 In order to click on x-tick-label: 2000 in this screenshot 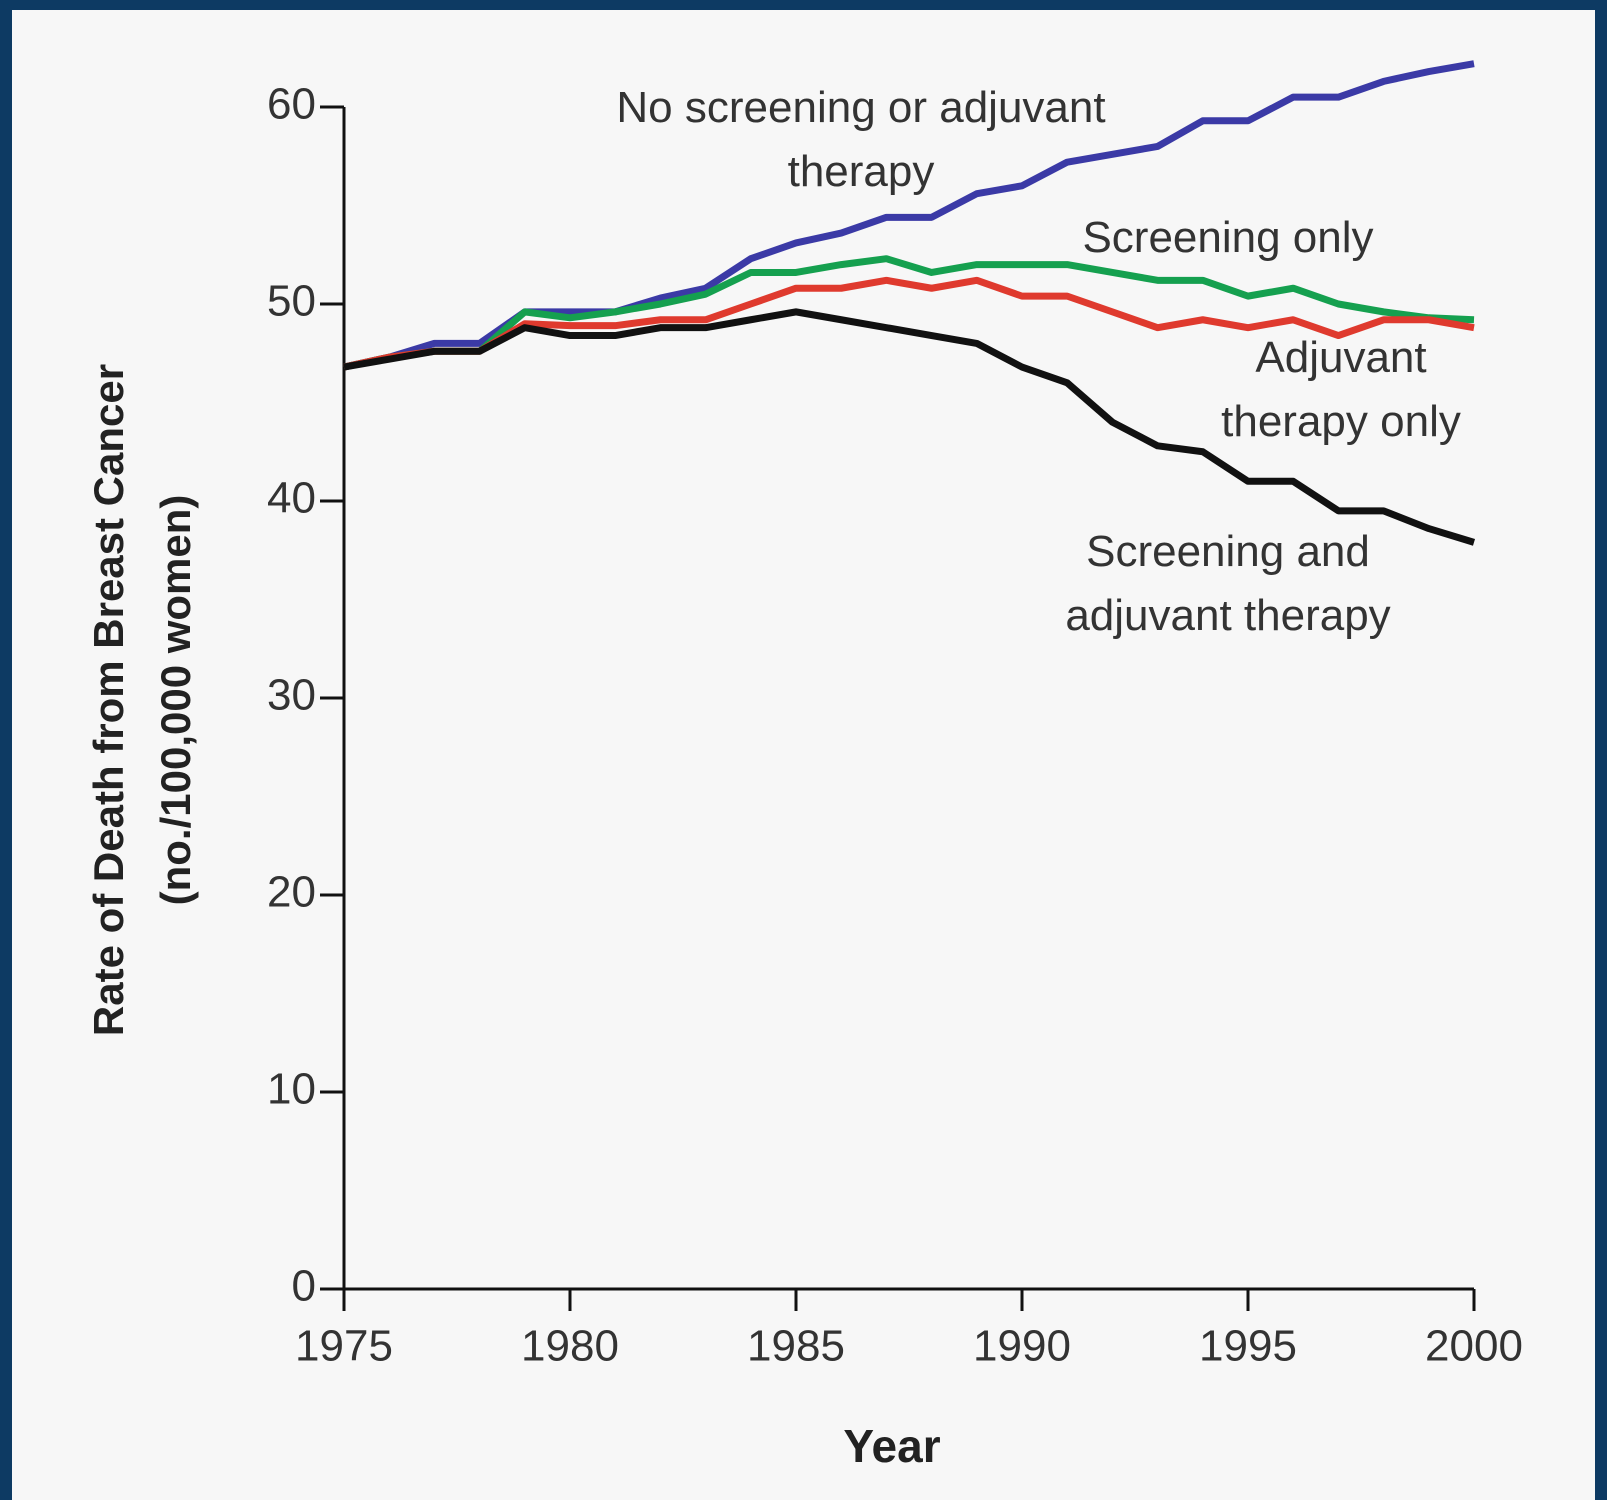, I will do `click(1474, 1346)`.